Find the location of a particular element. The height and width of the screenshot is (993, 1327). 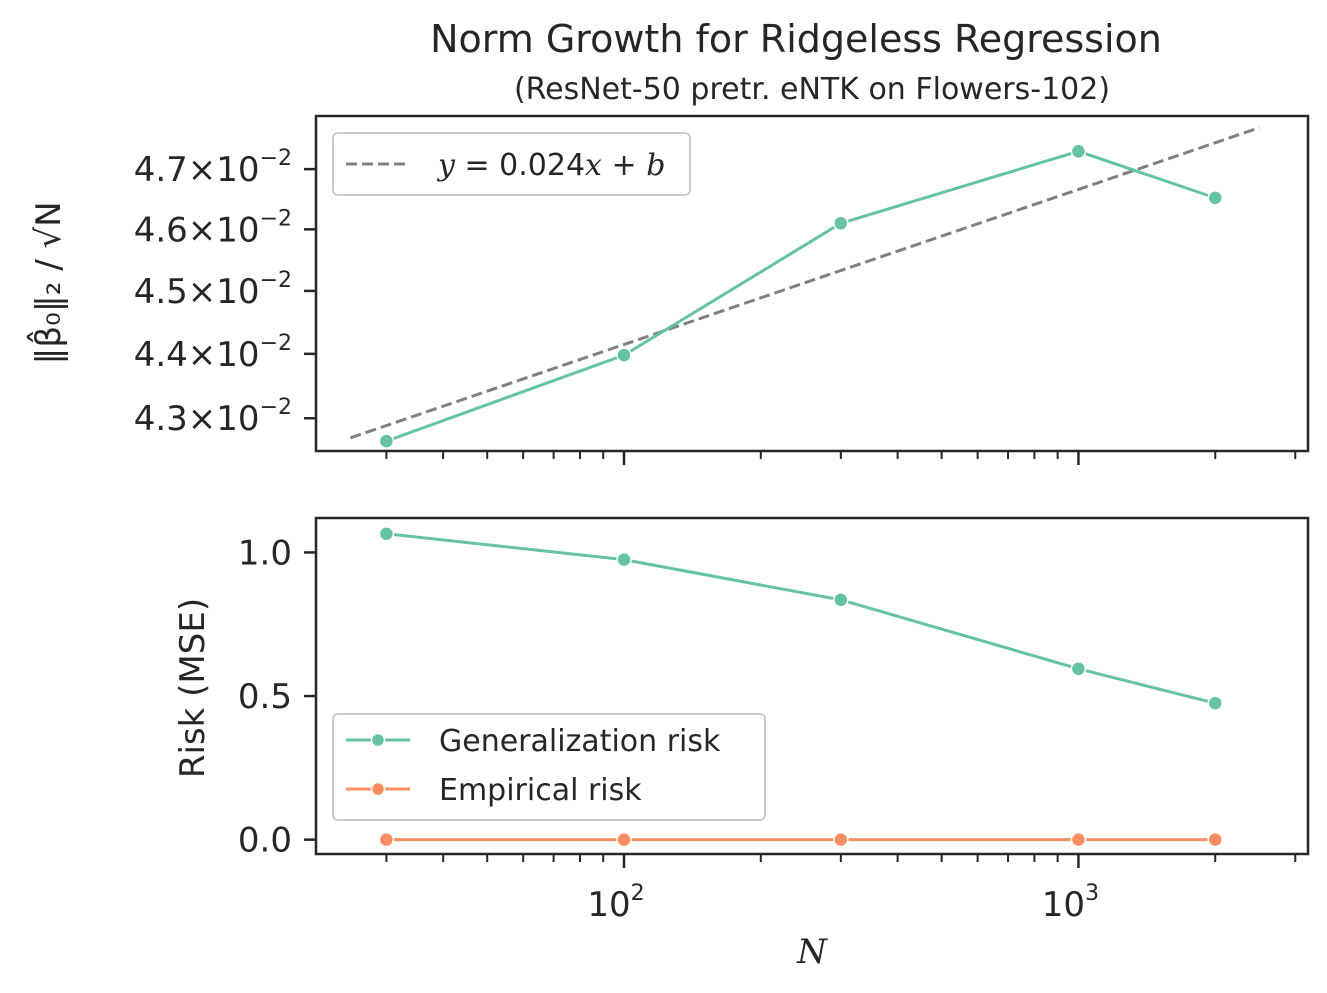

top-ytick-label: 4.6×10⁻² is located at coordinates (213, 228).